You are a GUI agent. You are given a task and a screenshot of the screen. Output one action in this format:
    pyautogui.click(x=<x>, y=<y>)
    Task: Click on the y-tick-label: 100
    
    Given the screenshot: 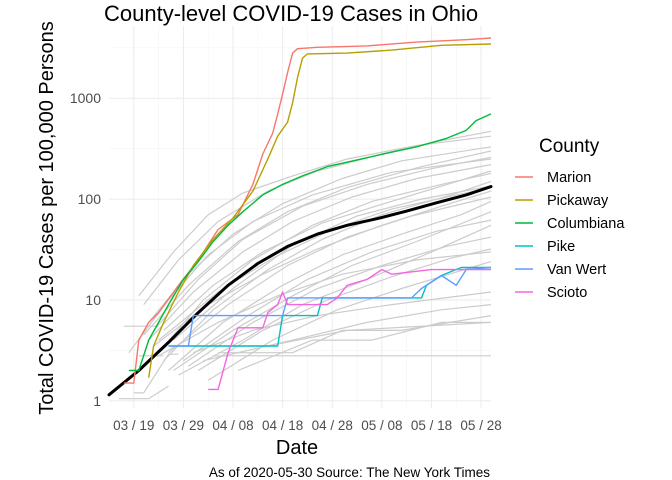 What is the action you would take?
    pyautogui.click(x=90, y=199)
    